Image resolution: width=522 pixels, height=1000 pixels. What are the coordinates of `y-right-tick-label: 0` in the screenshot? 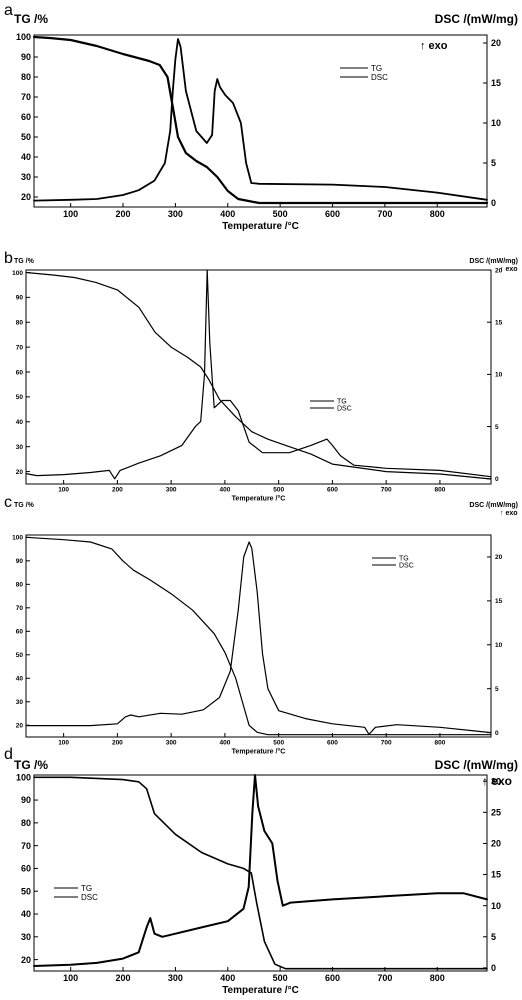 It's located at (493, 968).